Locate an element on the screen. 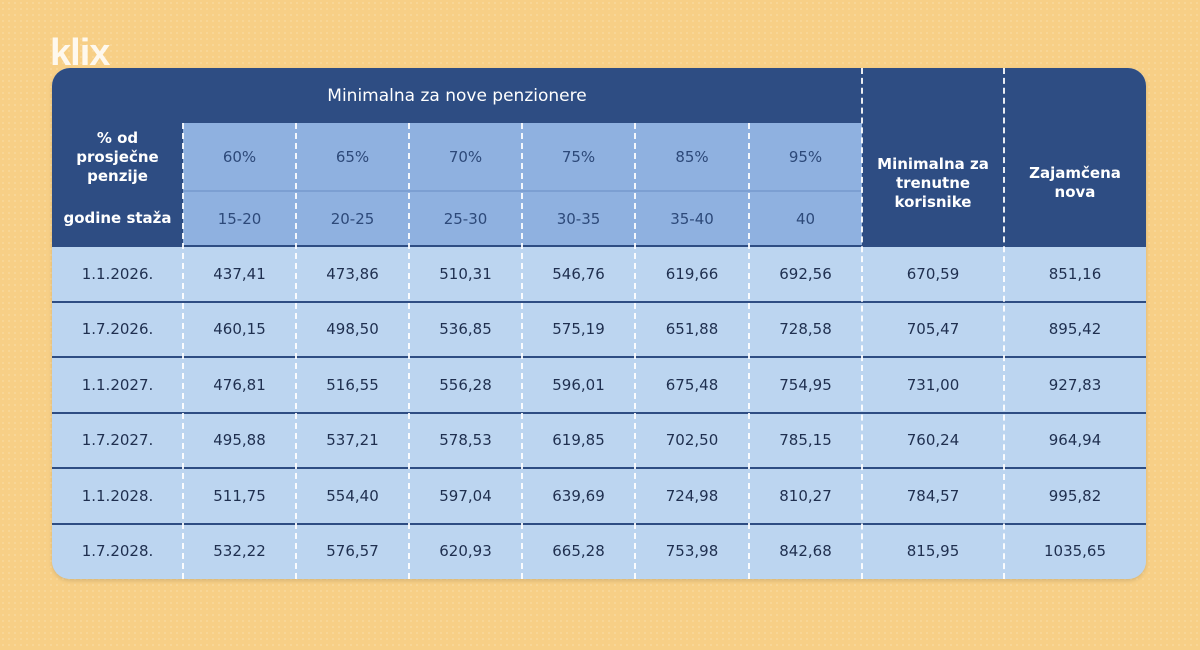  table-cell: 597,04 is located at coordinates (465, 495).